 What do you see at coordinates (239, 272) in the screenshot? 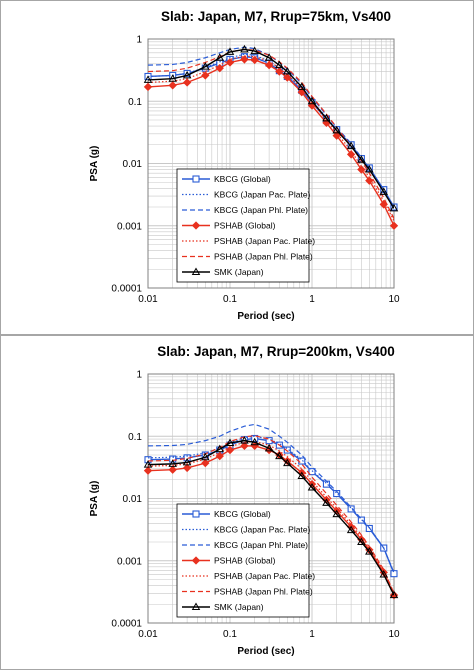
I see `legend-entry: SMK (Japan)` at bounding box center [239, 272].